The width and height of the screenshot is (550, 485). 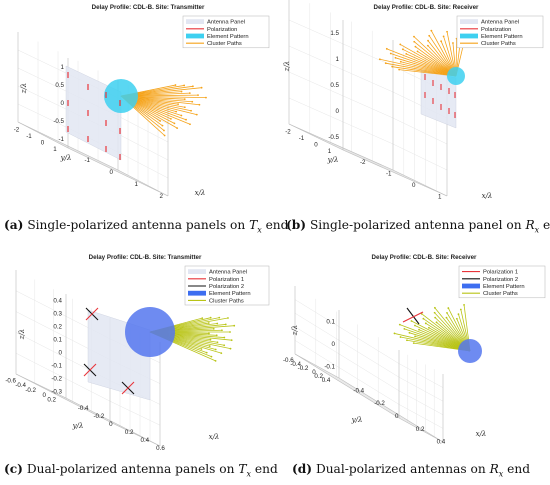 What do you see at coordinates (500, 273) in the screenshot?
I see `legend-label-d: Polarization 1` at bounding box center [500, 273].